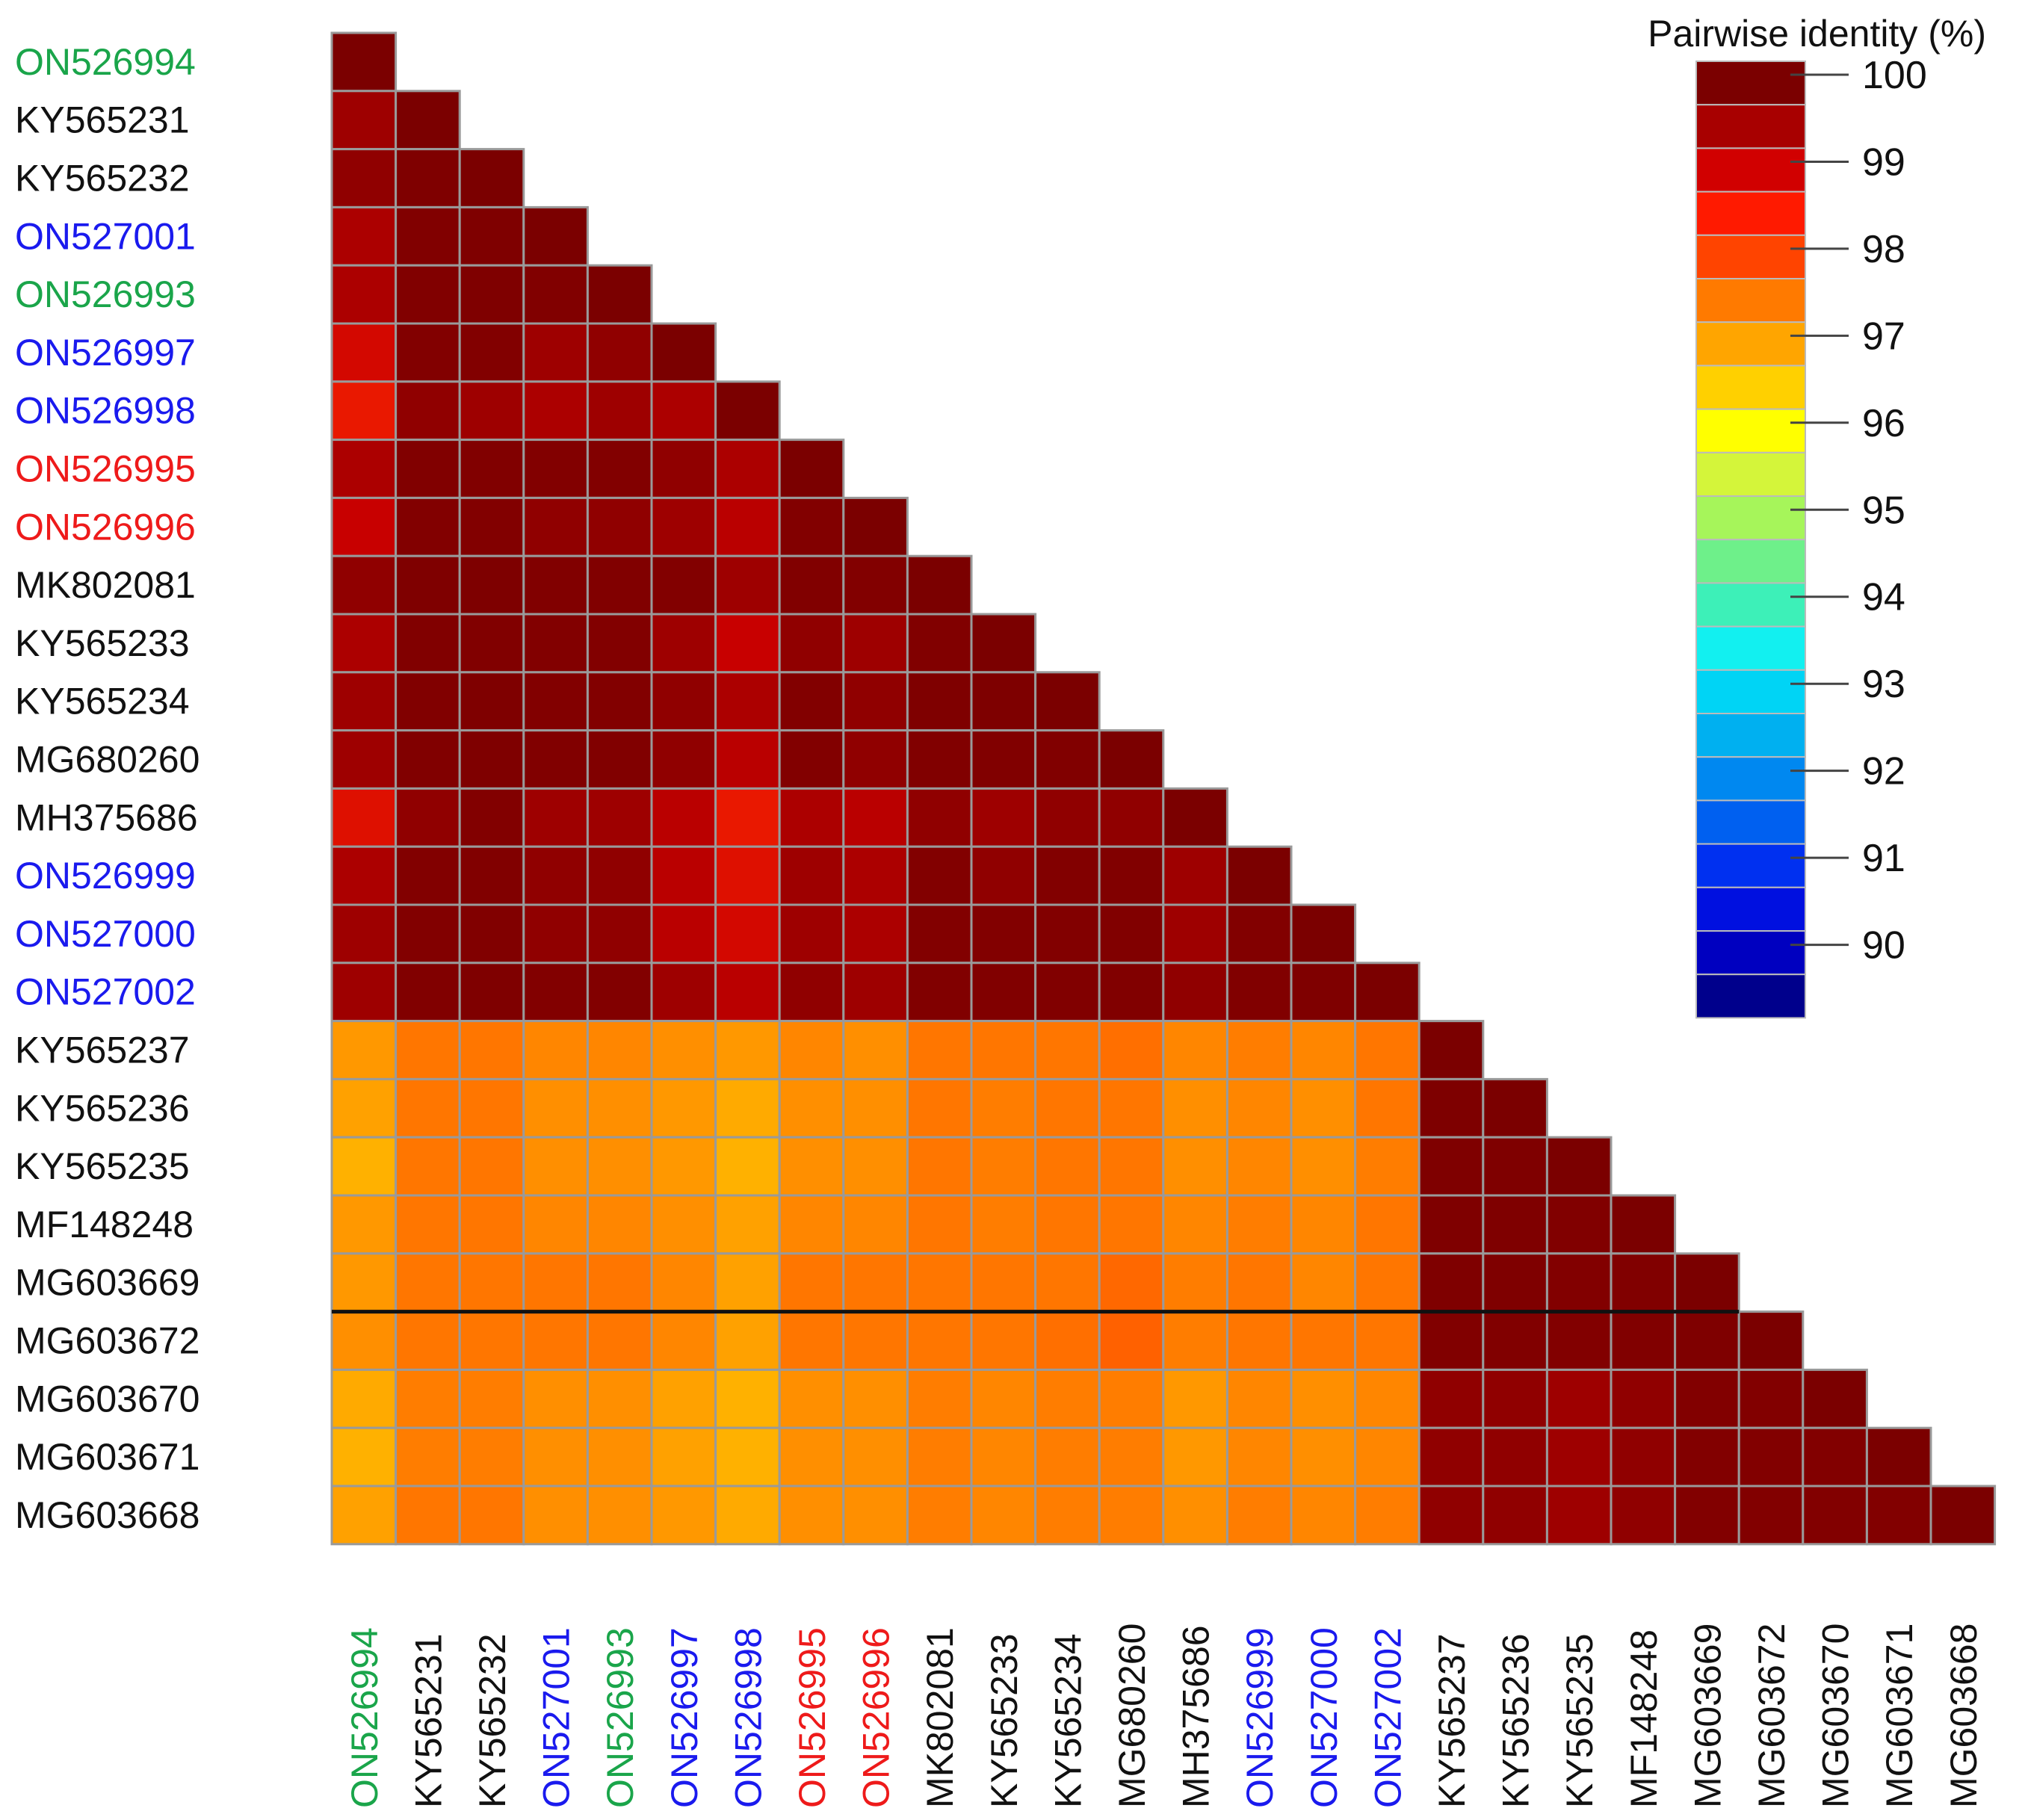 The height and width of the screenshot is (1820, 2028). Describe the element at coordinates (1196, 1716) in the screenshot. I see `column-label: MH375686` at that location.